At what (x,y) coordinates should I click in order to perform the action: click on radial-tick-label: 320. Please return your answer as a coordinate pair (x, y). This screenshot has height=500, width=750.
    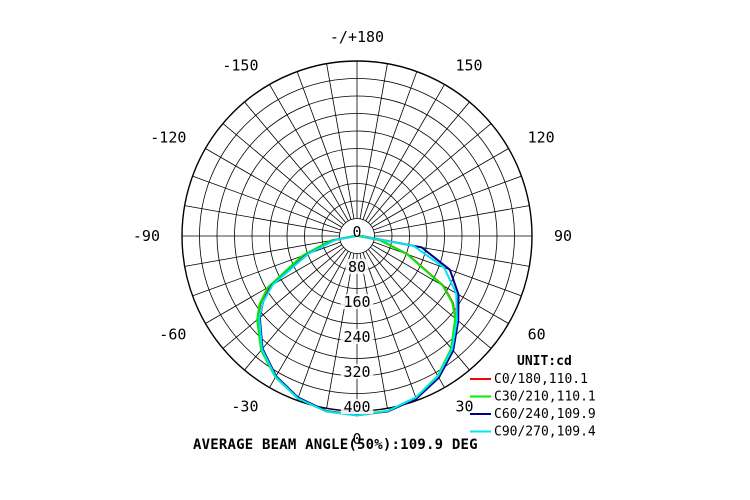
    Looking at the image, I should click on (356, 372).